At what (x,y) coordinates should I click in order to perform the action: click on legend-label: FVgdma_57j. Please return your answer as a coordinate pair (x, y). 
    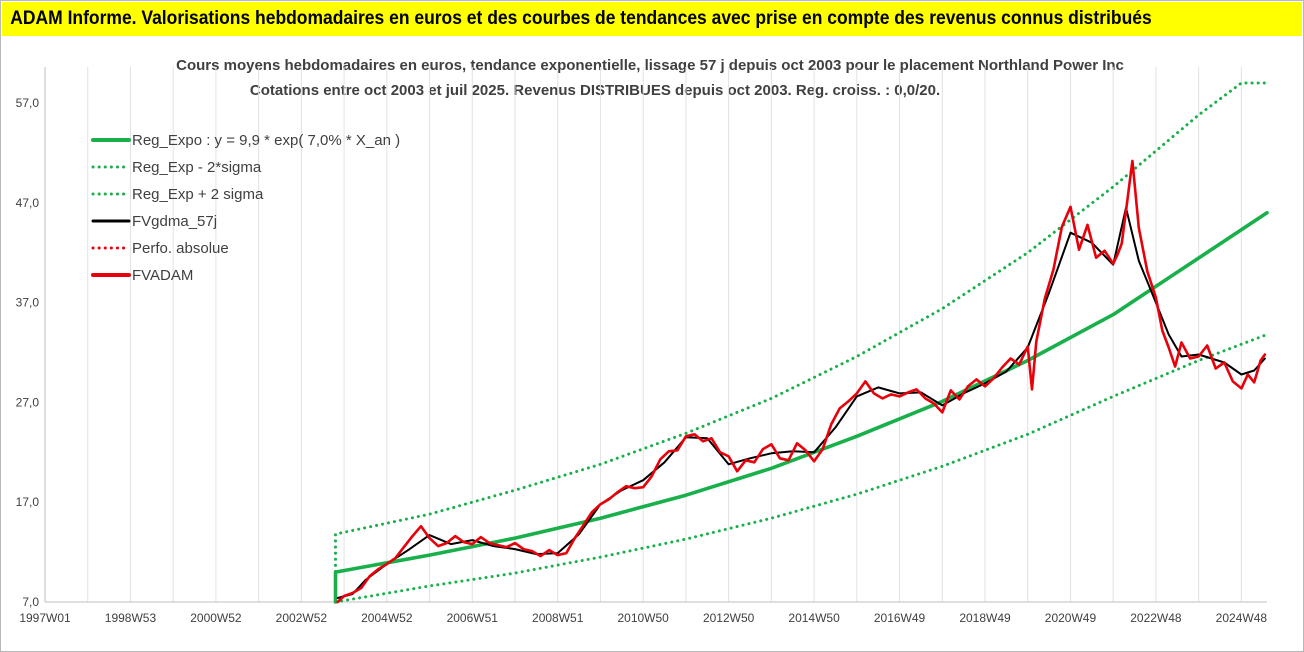
    Looking at the image, I should click on (174, 221).